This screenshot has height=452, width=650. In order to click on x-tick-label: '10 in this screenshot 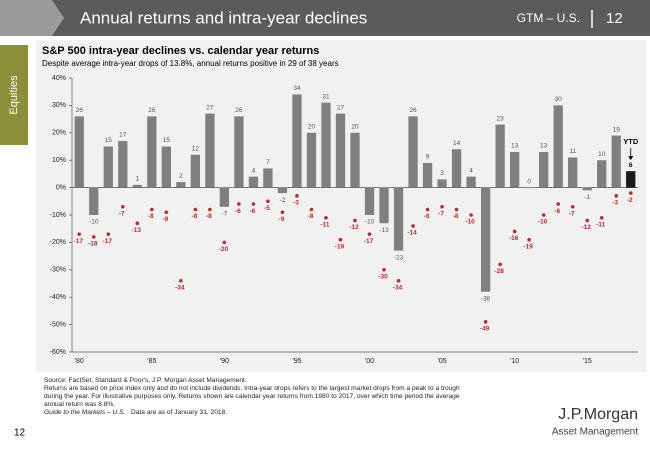, I will do `click(514, 361)`.